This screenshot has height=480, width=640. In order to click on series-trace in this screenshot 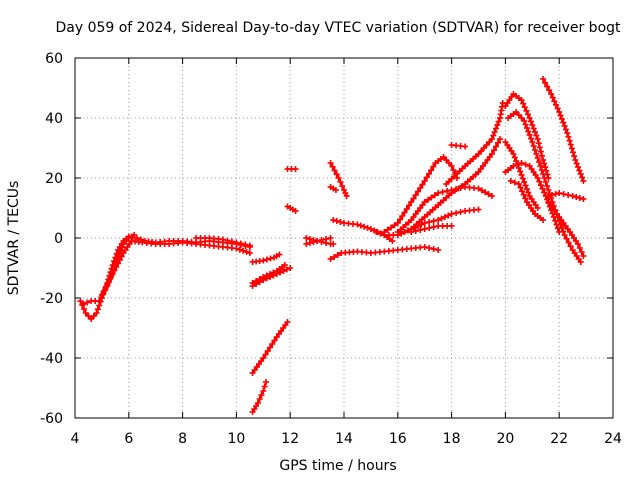, I will do `click(108, 269)`.